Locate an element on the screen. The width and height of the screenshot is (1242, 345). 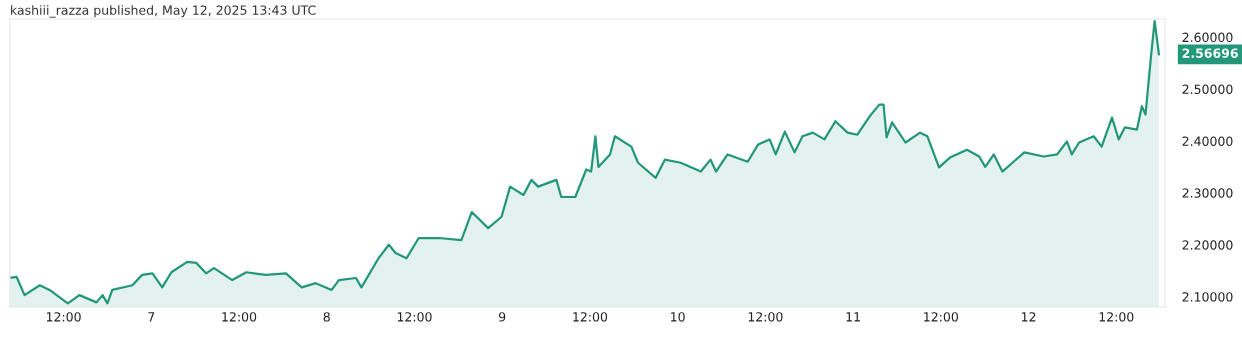
y-tick-label: 2.40000 is located at coordinates (1207, 141).